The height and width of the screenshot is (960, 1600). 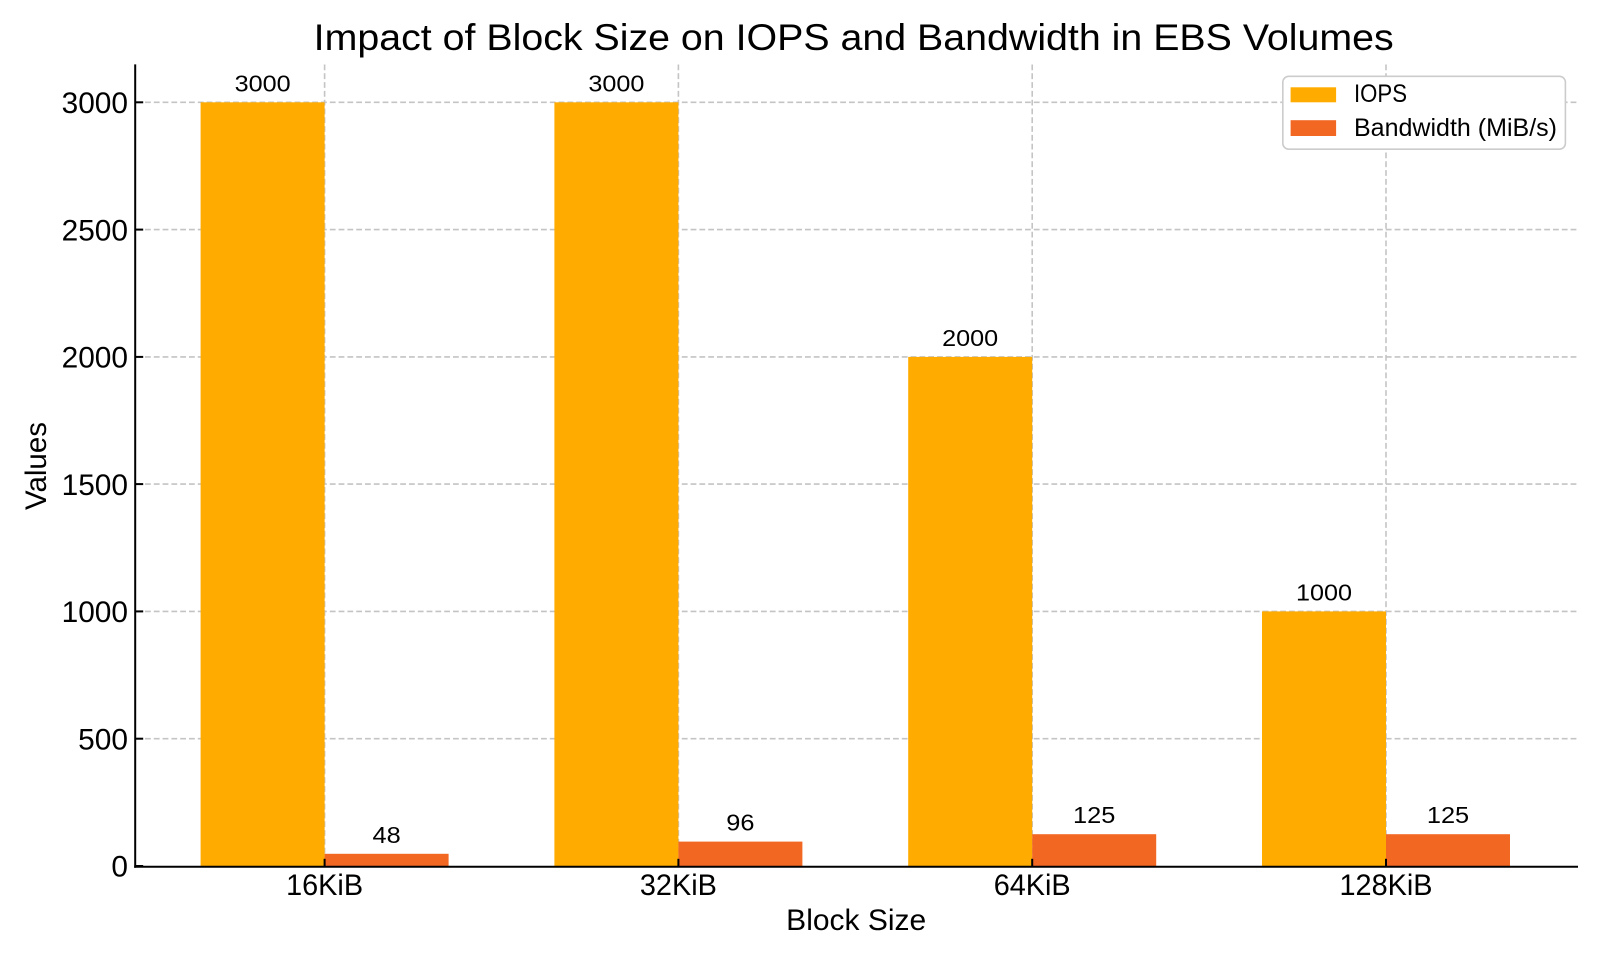 I want to click on svg-text: 0, so click(x=119, y=867).